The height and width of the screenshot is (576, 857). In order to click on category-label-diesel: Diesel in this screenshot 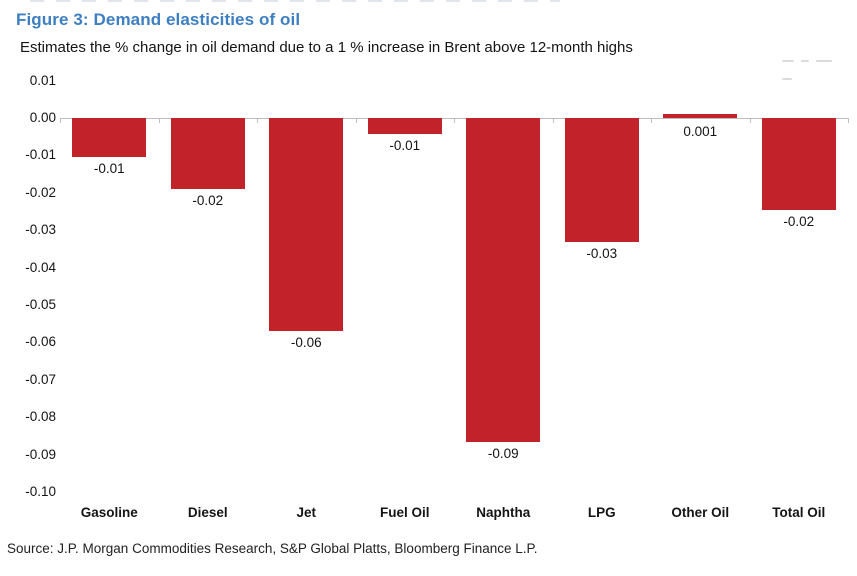, I will do `click(207, 512)`.